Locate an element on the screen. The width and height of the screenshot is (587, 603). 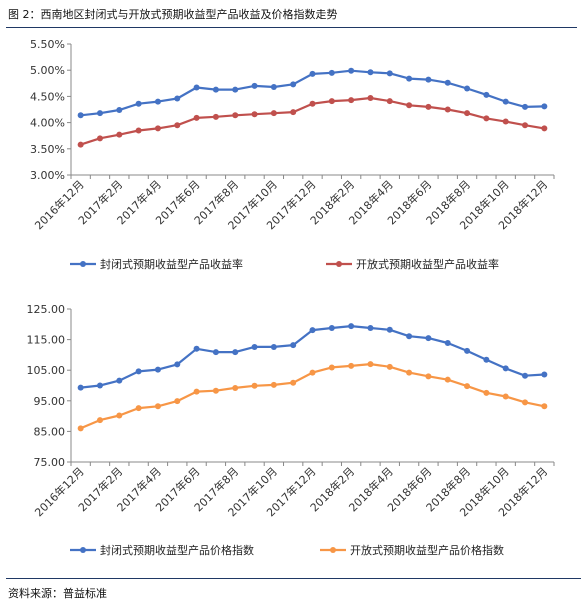
y-tick-label: 75.00 is located at coordinates (50, 462).